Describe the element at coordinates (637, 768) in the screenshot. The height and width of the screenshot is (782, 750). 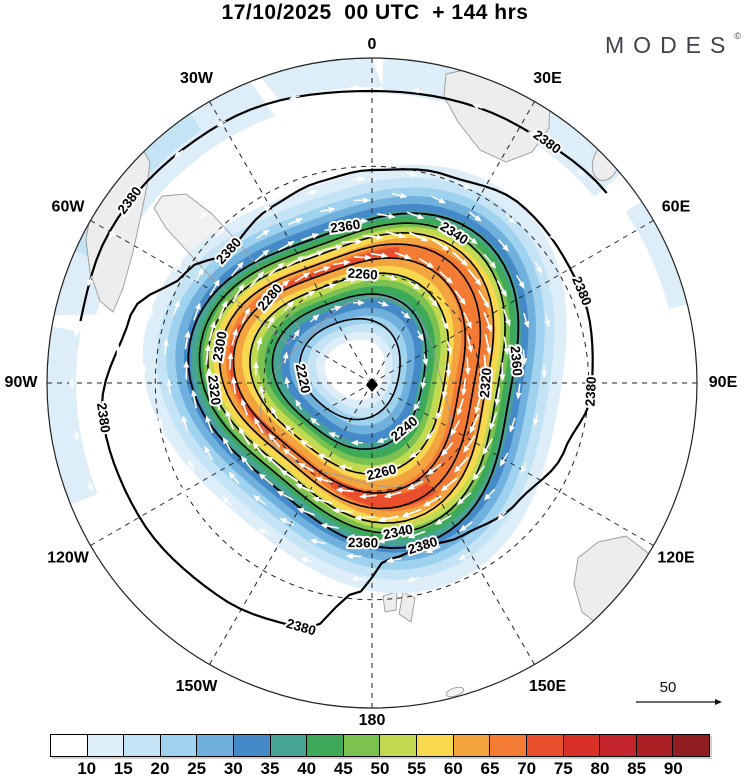
I see `colorbar-tick-85: 85` at that location.